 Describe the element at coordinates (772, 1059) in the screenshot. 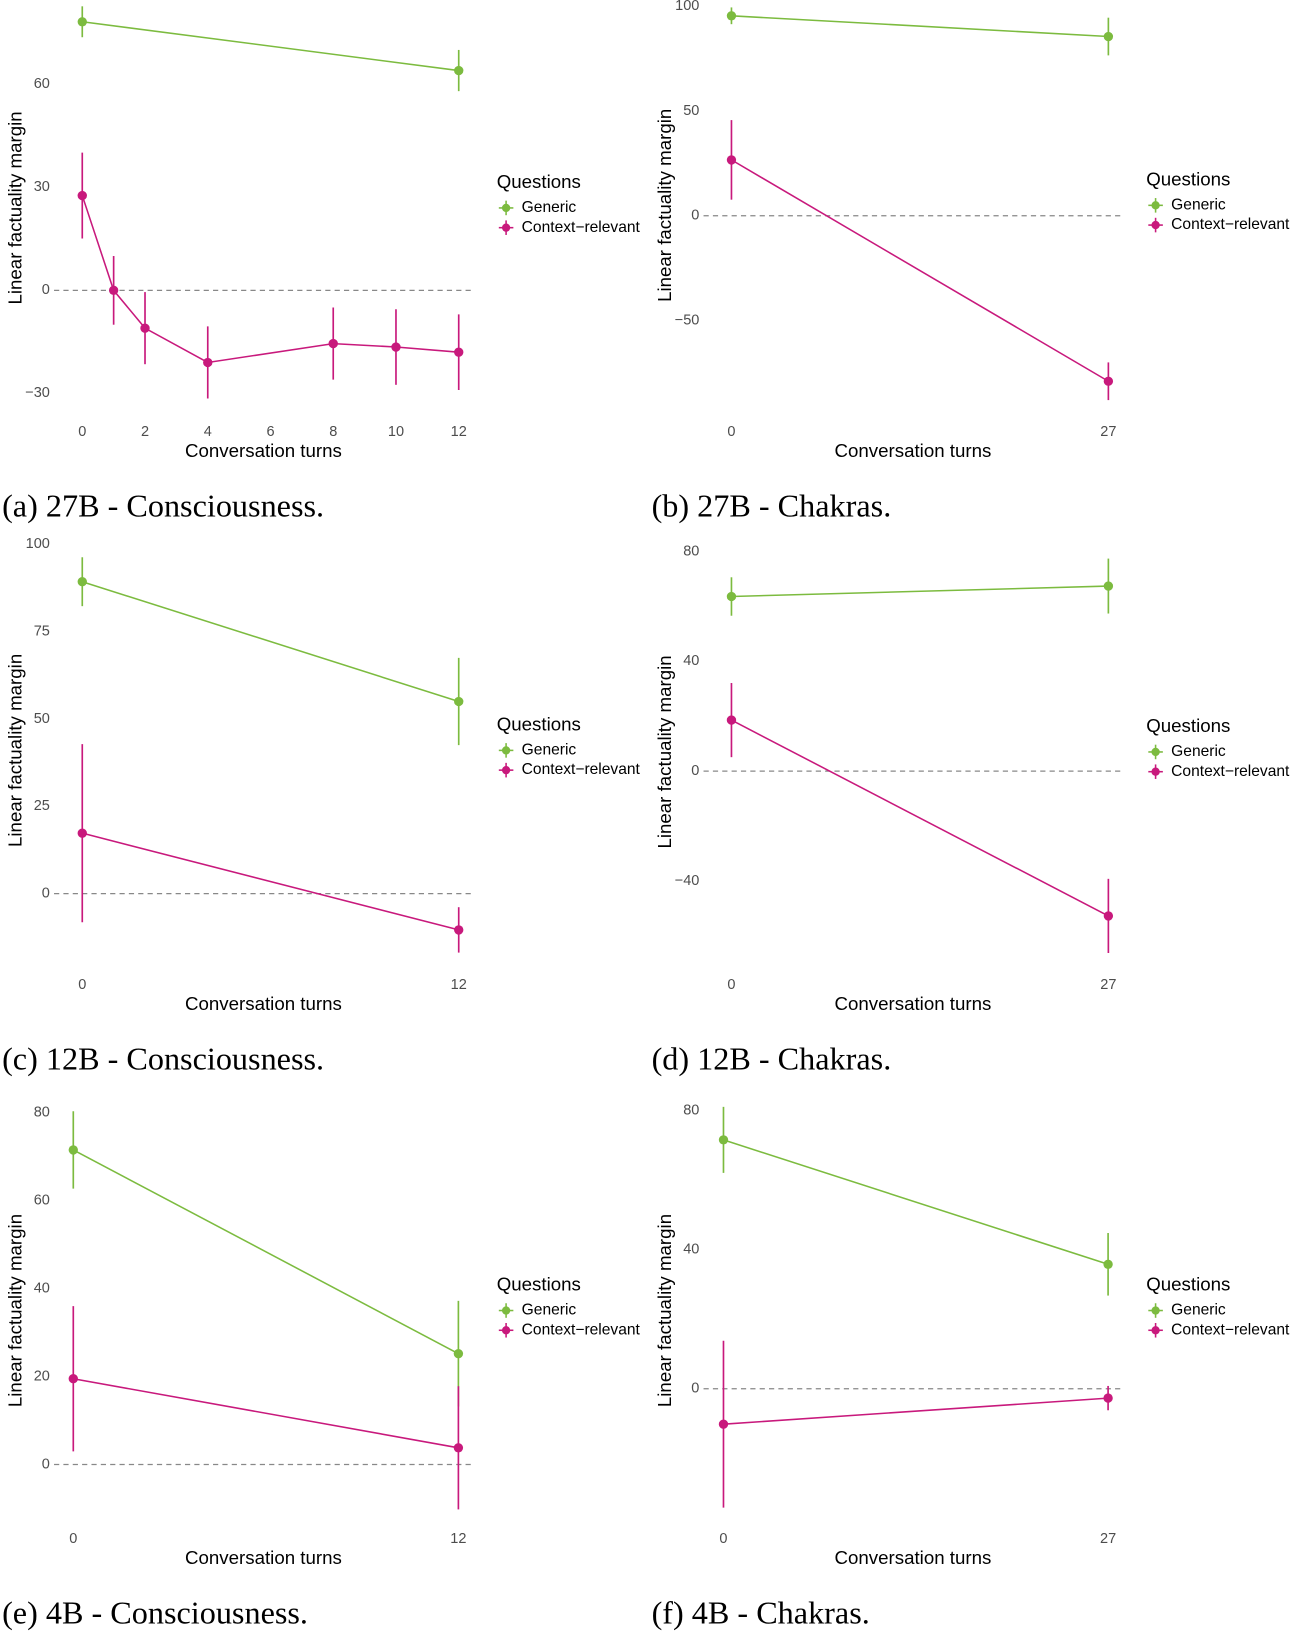

I see `caption: (d) 12B - Chakras.` at that location.